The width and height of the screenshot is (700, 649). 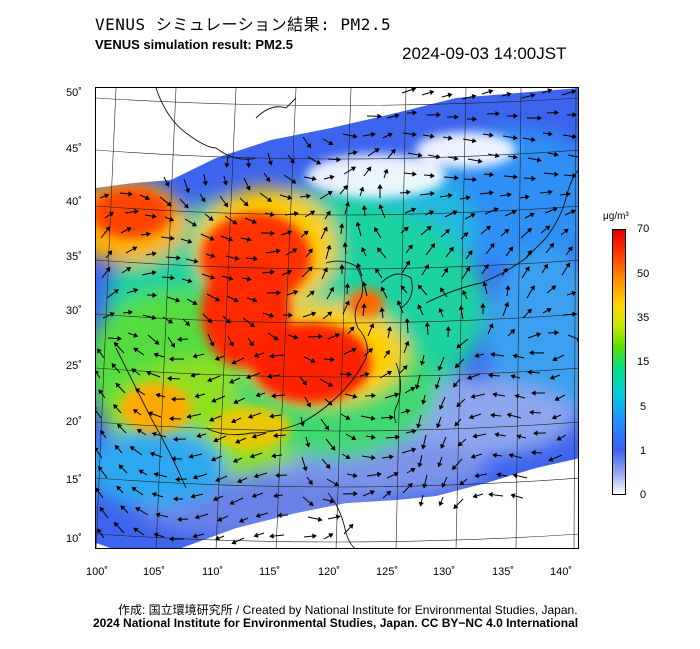 What do you see at coordinates (97, 572) in the screenshot?
I see `lon-tick-label: 100˚` at bounding box center [97, 572].